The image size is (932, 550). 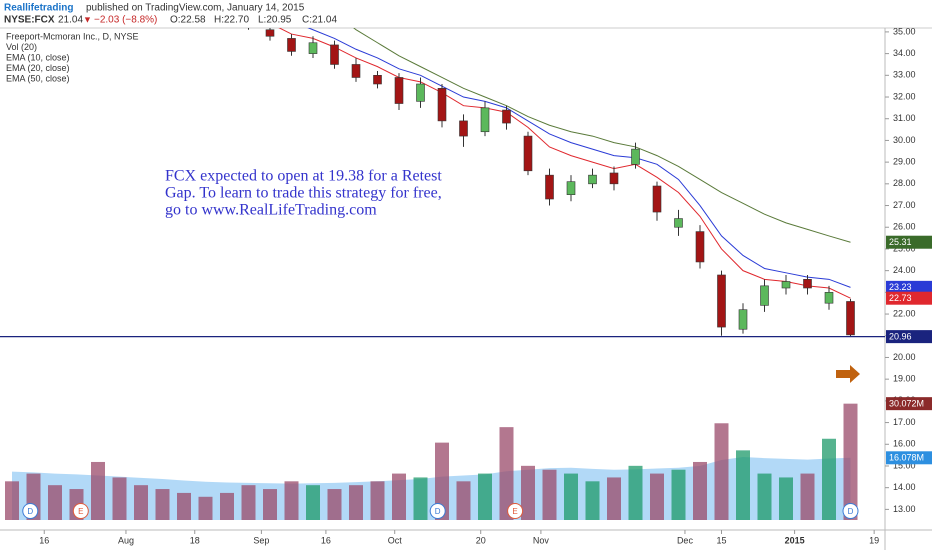 What do you see at coordinates (38, 8) in the screenshot?
I see `publisher: Reallifetrading` at bounding box center [38, 8].